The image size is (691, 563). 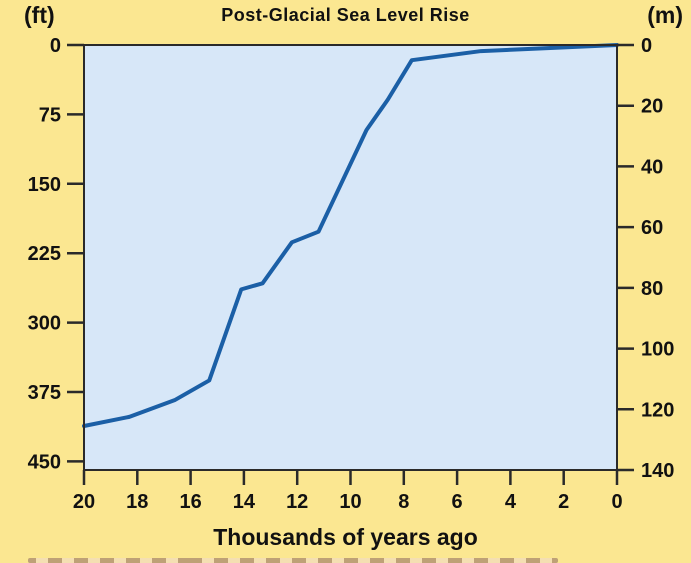 I want to click on x-tick-label: 14, so click(x=244, y=502).